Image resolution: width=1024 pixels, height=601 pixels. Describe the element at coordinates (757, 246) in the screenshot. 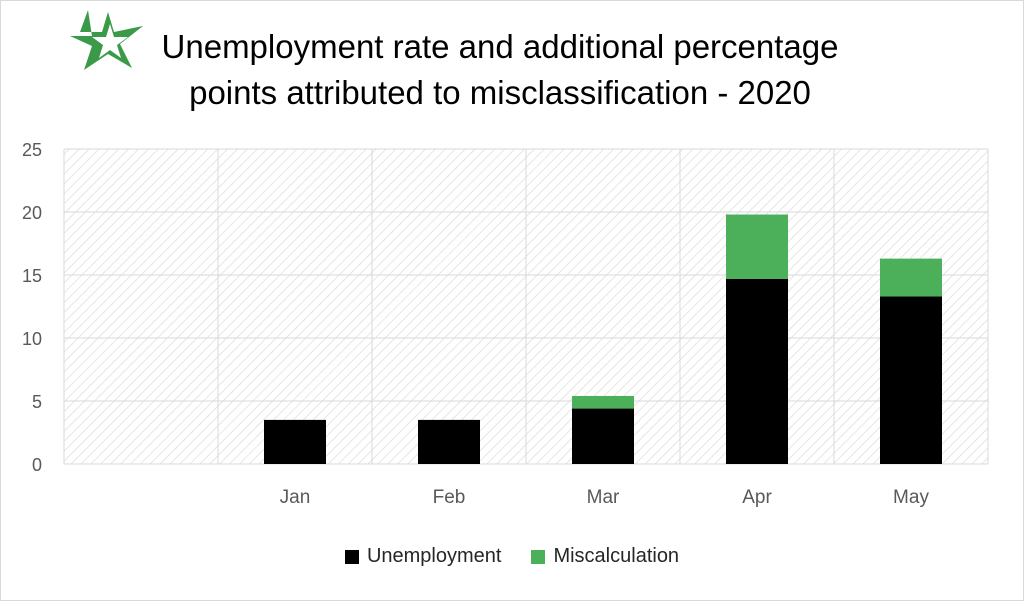

I see `bar-miscalculation-apr` at that location.